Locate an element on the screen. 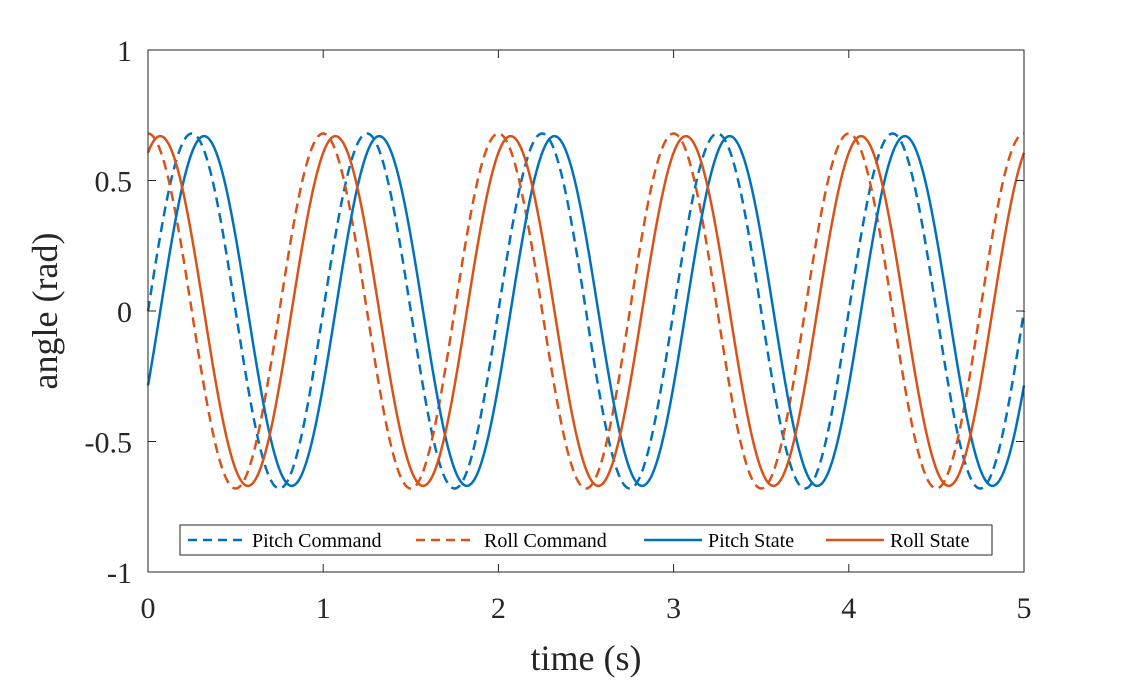  x-tick-label: 3 is located at coordinates (673, 608).